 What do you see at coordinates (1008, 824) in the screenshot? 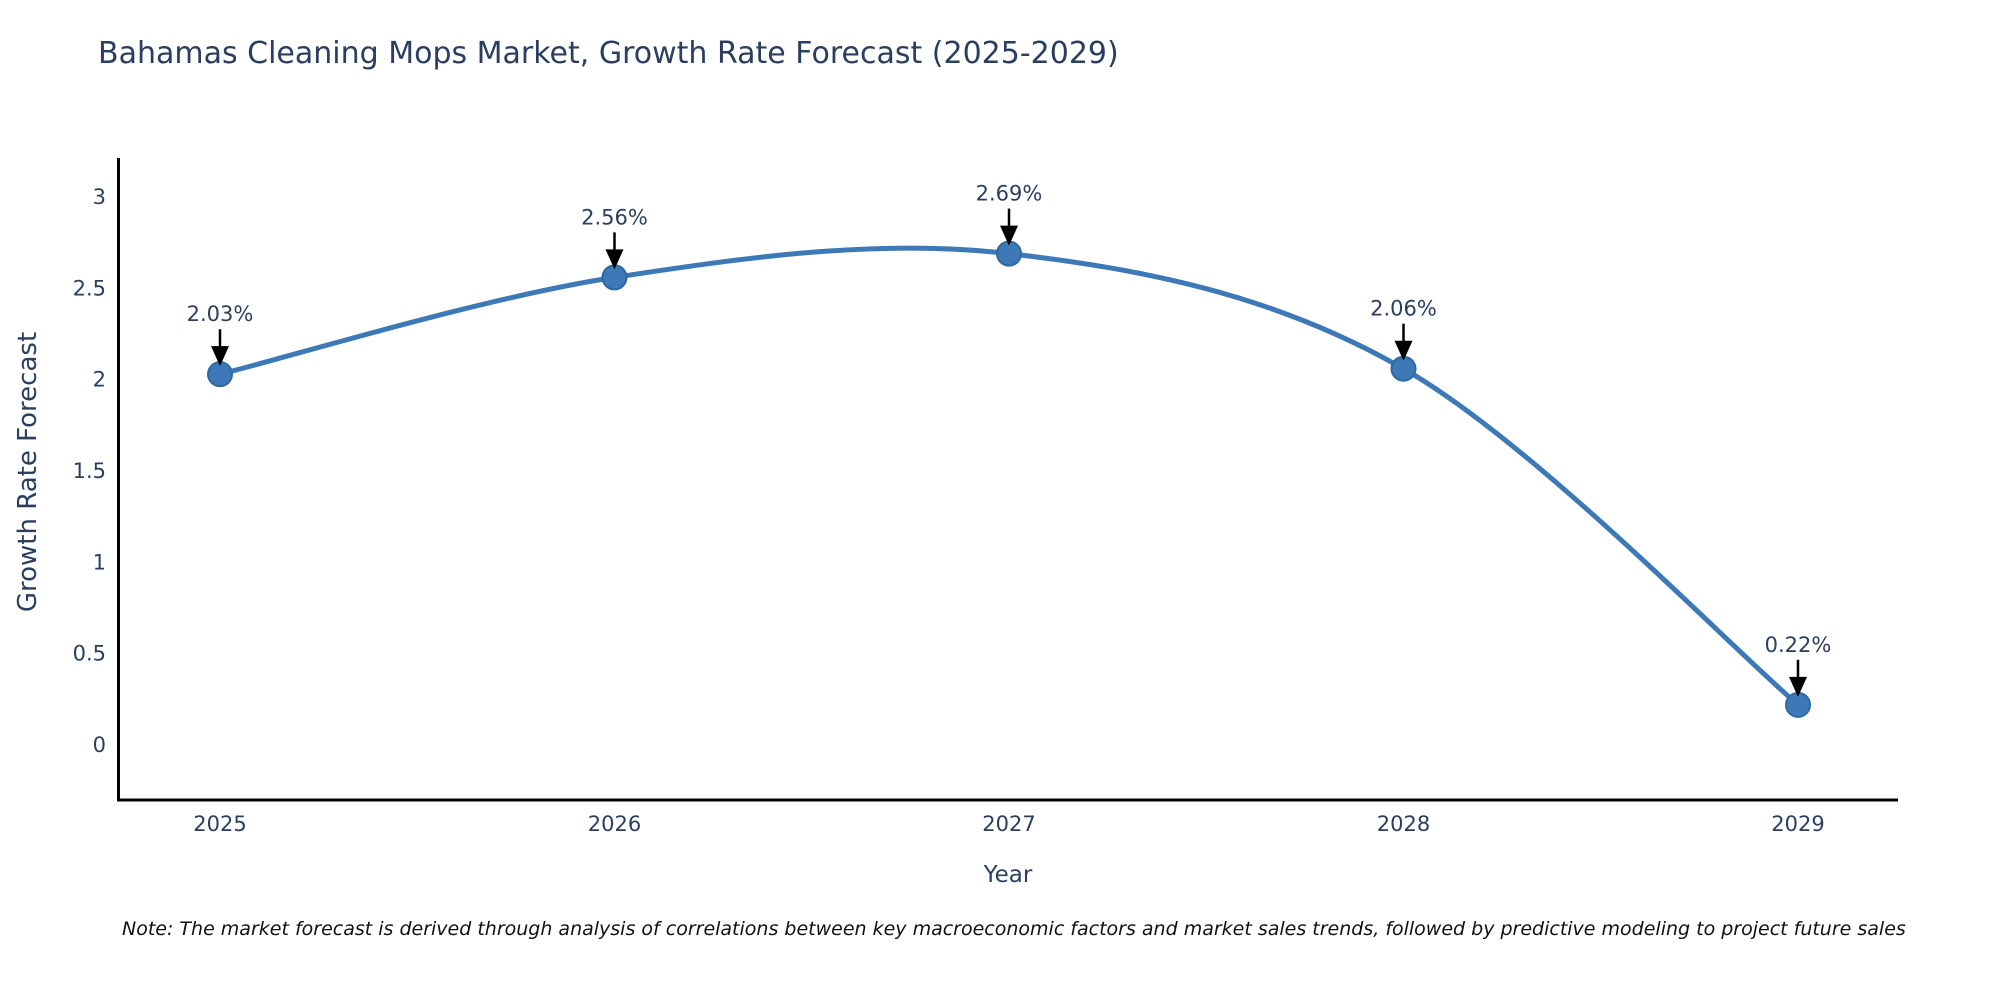
I see `x-tick-label: 2027` at bounding box center [1008, 824].